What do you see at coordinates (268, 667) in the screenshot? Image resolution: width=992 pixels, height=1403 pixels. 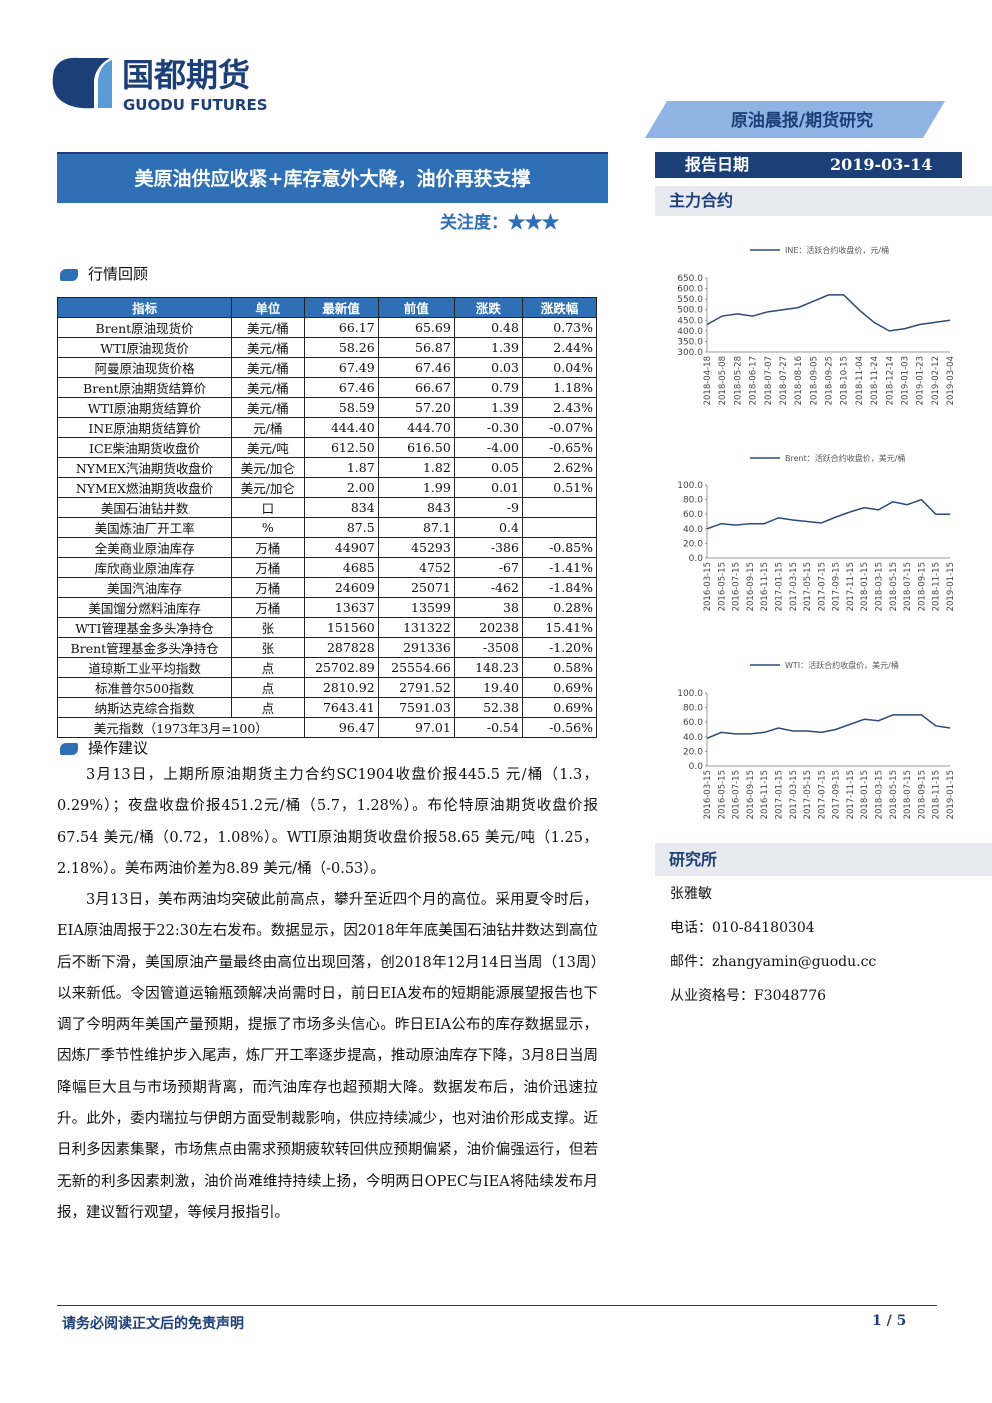 I see `cell: 点` at bounding box center [268, 667].